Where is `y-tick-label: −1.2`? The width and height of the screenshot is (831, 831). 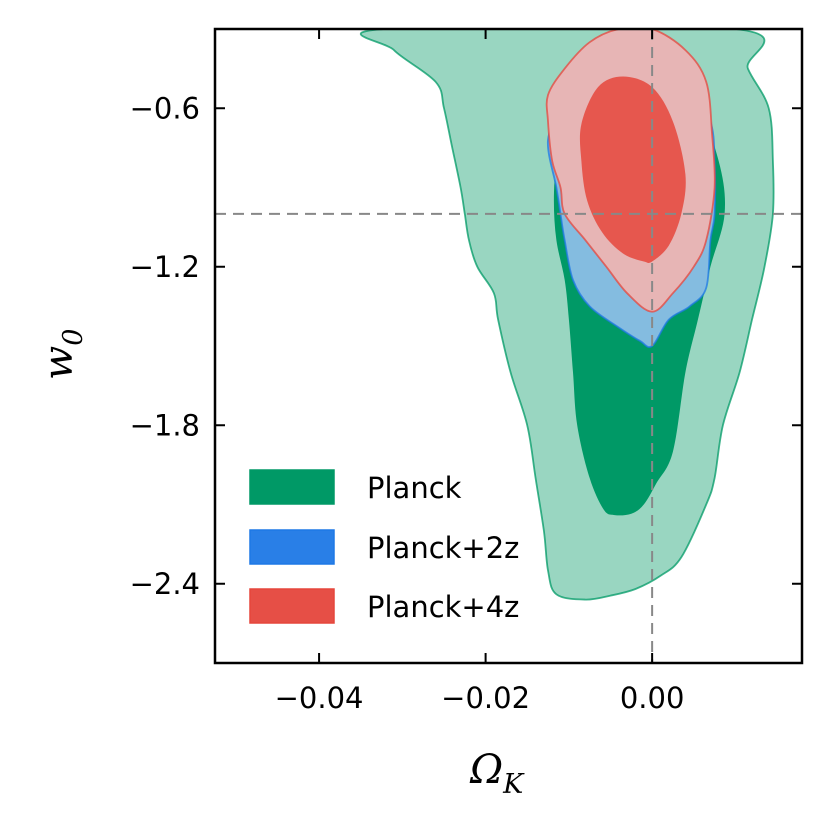
y-tick-label: −1.2 is located at coordinates (165, 267).